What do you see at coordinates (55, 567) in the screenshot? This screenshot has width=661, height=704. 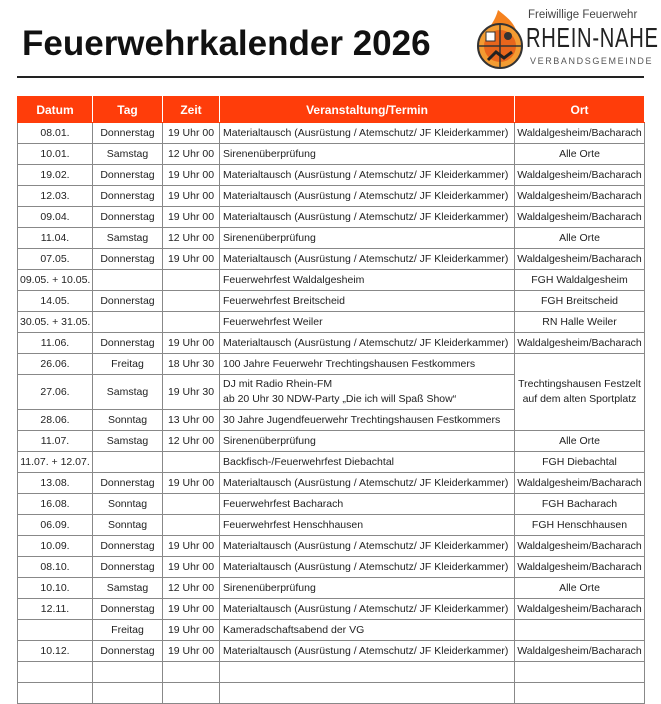 I see `cell-date: 08.10.` at bounding box center [55, 567].